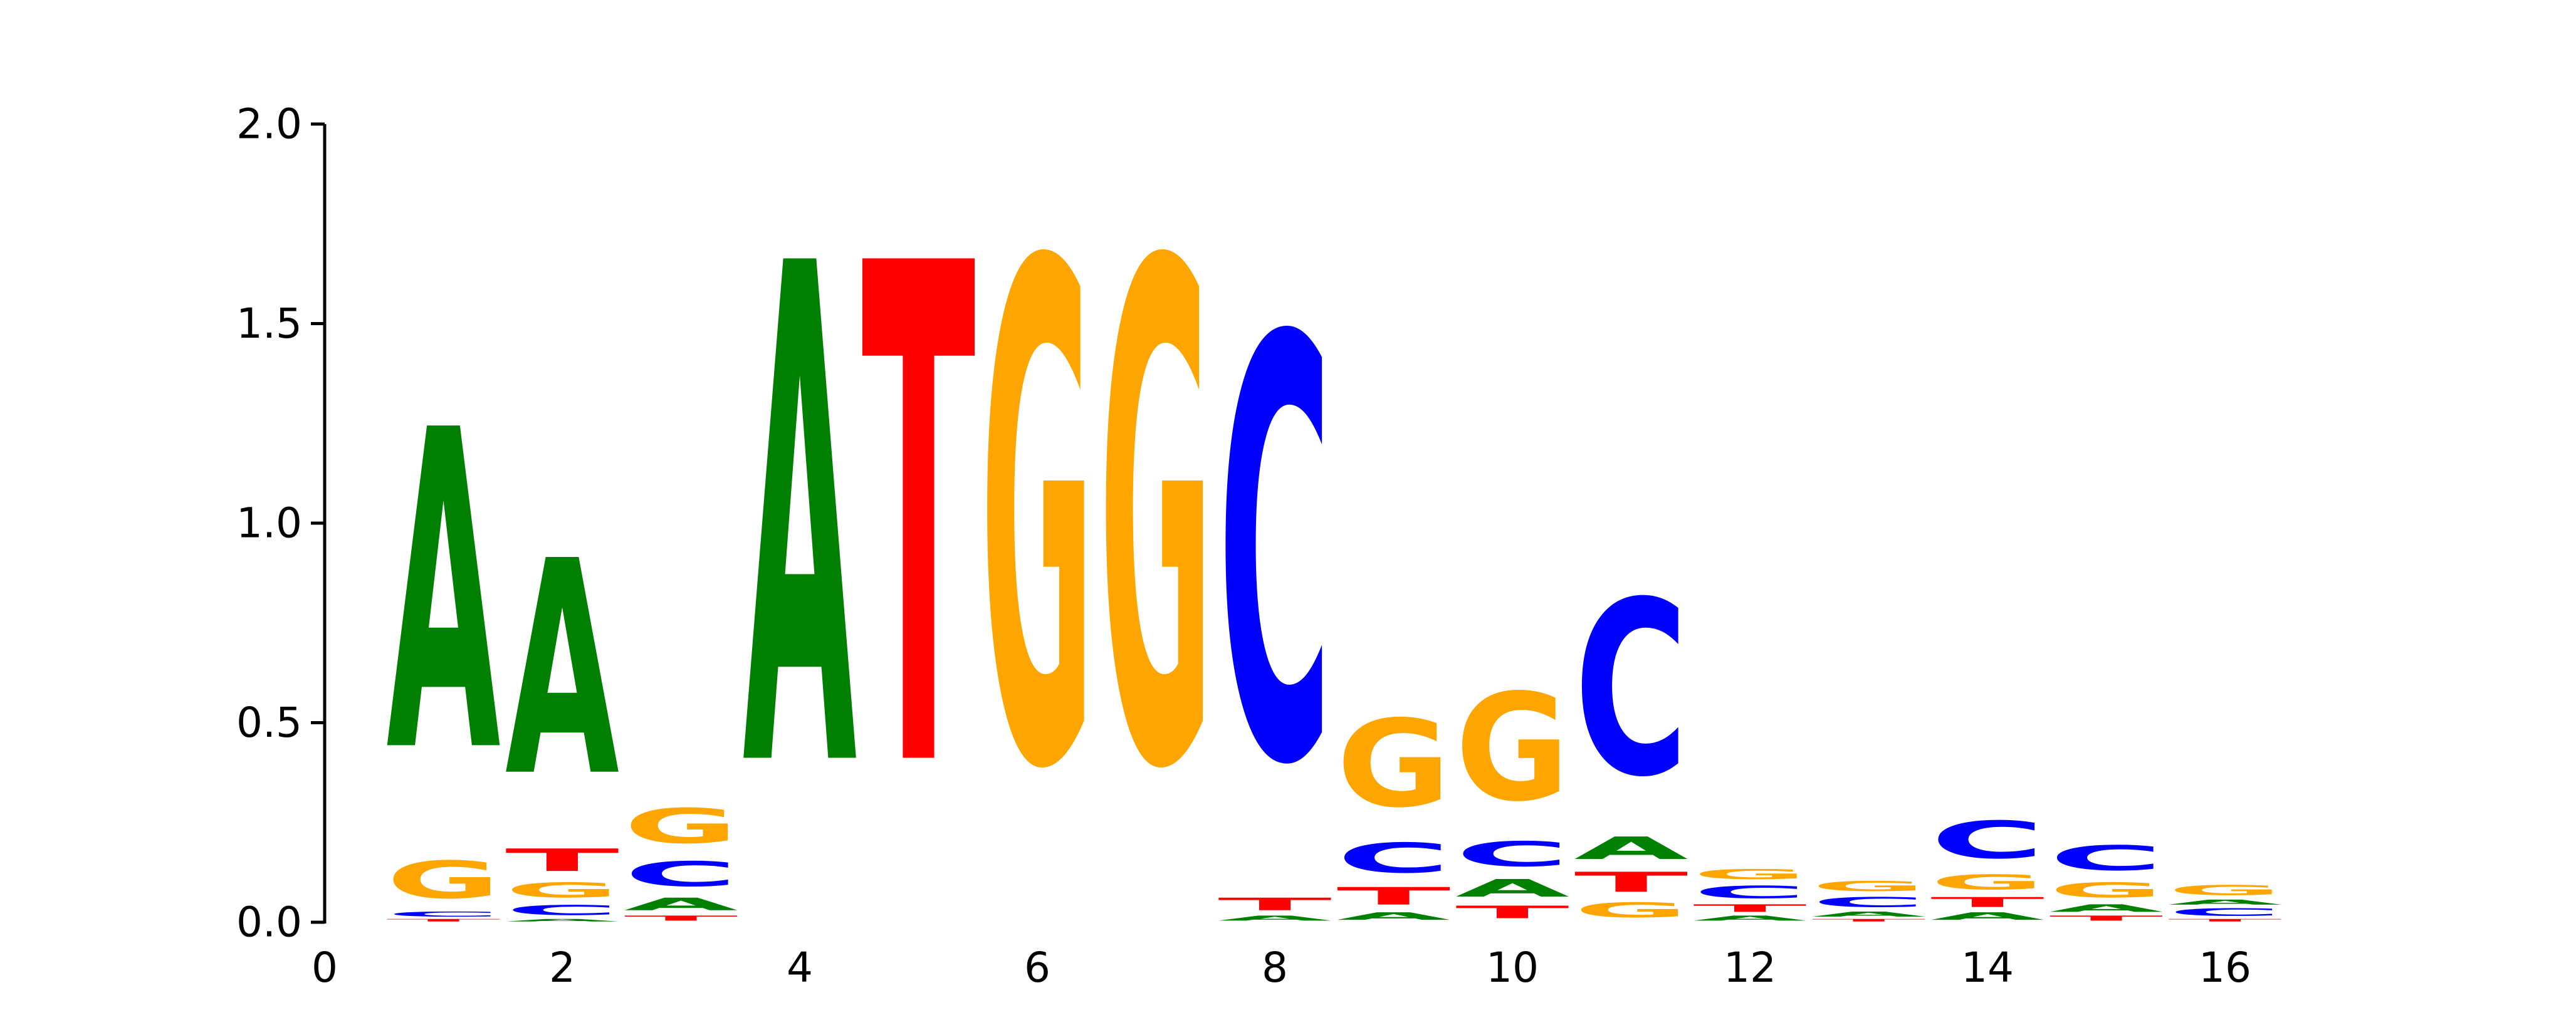 The height and width of the screenshot is (1030, 2576). I want to click on x-tick-label: 16, so click(2225, 968).